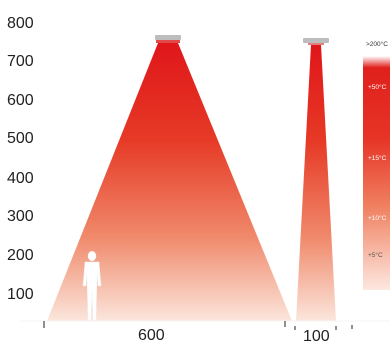 The image size is (390, 347). Describe the element at coordinates (20, 138) in the screenshot. I see `vertical-axis-tick-label: 500` at that location.